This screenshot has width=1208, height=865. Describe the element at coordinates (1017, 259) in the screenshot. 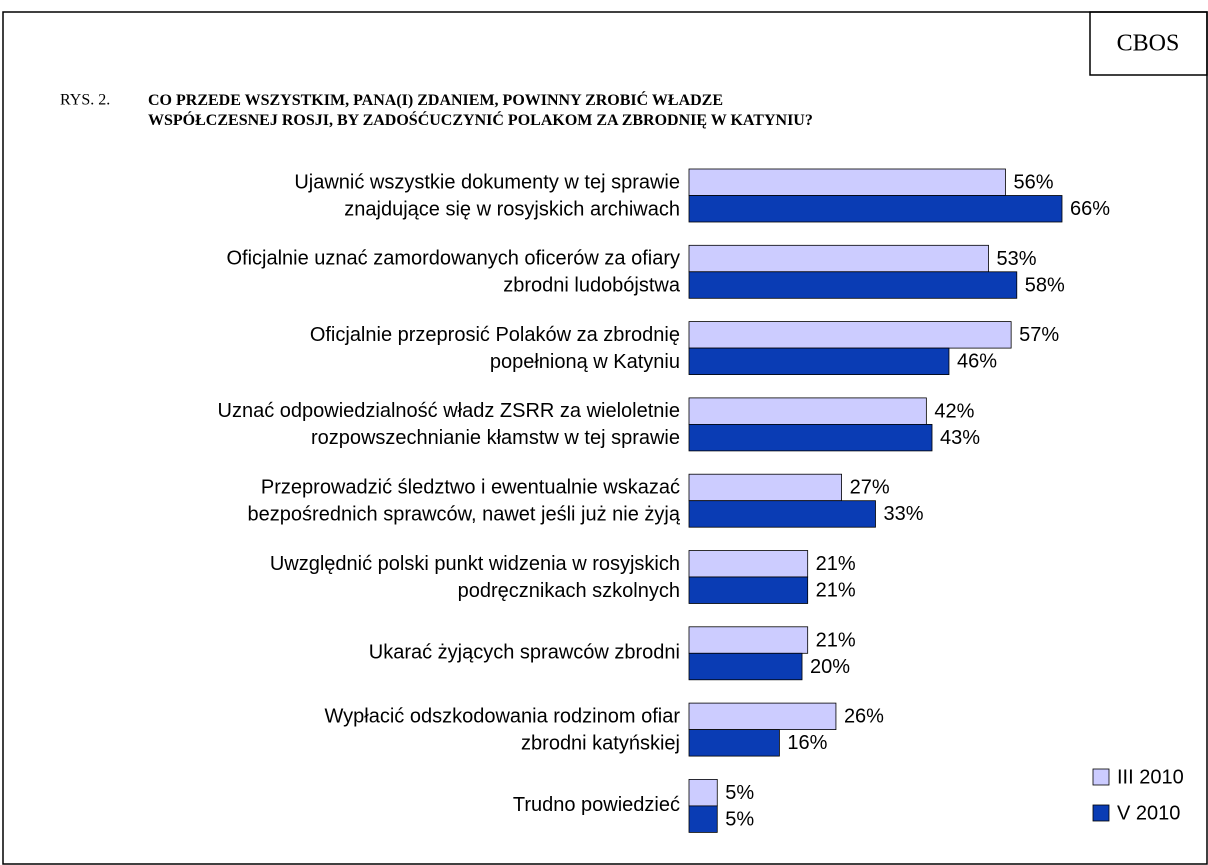

I see `value-label: 53%` at that location.